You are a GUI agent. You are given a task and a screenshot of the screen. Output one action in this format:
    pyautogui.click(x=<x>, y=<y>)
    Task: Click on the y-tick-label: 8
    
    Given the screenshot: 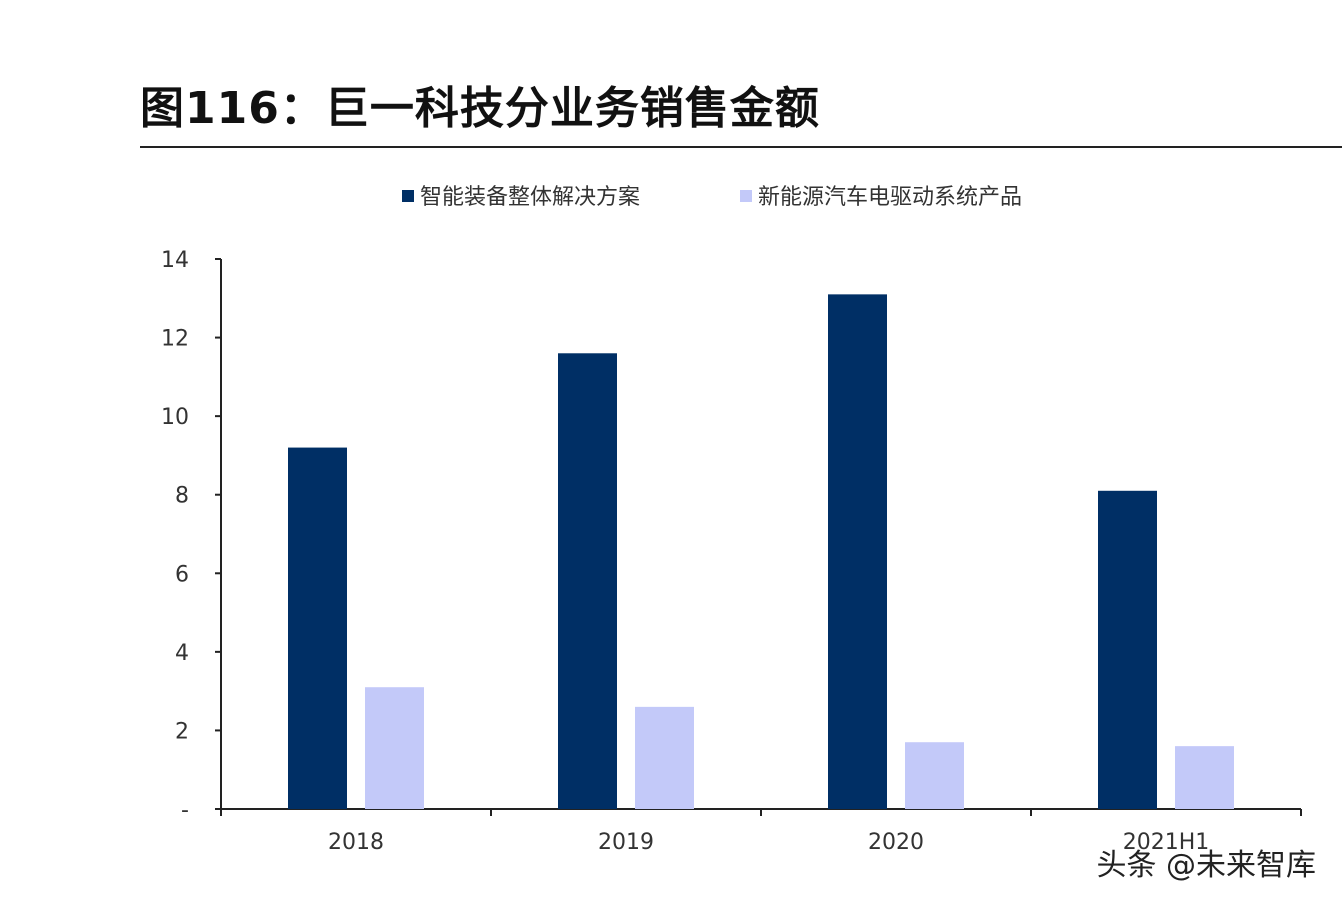 What is the action you would take?
    pyautogui.click(x=182, y=496)
    